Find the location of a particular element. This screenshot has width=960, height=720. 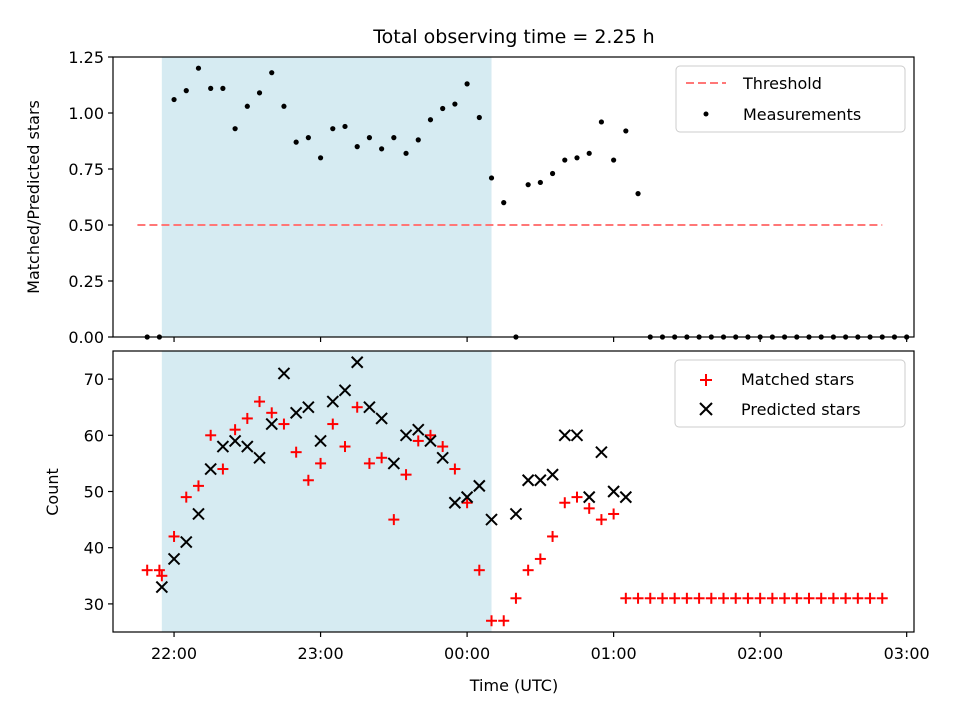

ratio-shaded-interval is located at coordinates (326, 197).